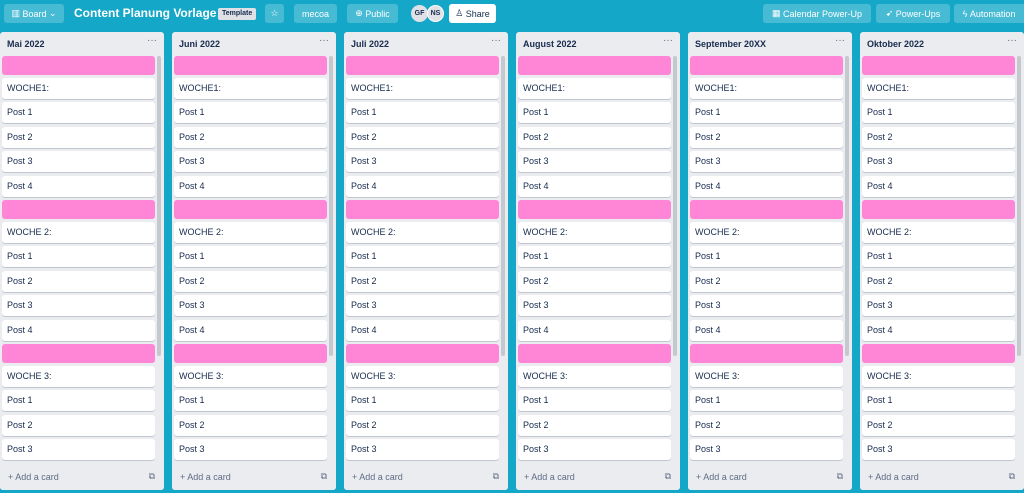  I want to click on power-ups-button: ➹ Power-Ups, so click(913, 13).